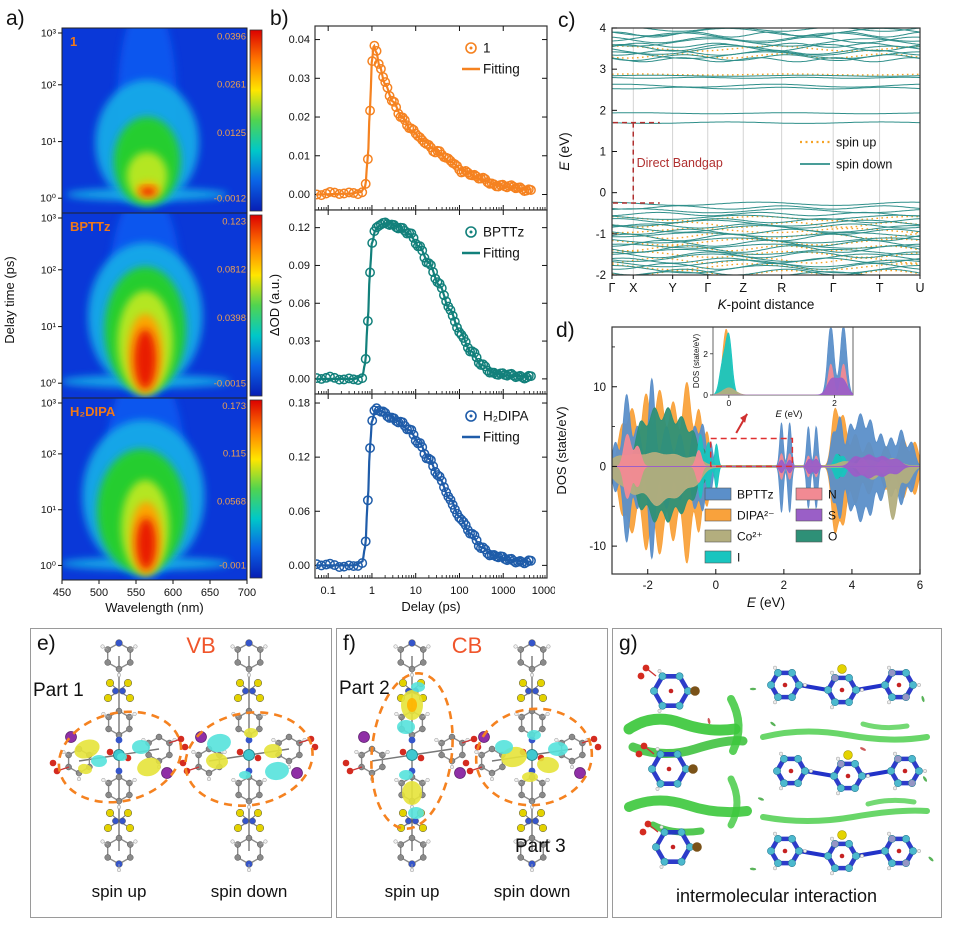  I want to click on svg-text: 650, so click(210, 593).